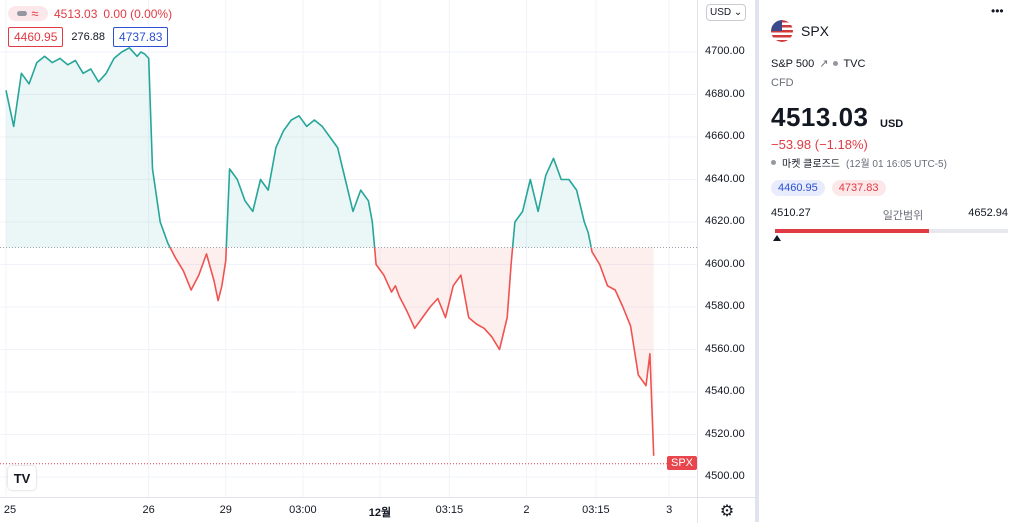 This screenshot has height=523, width=1019. What do you see at coordinates (828, 188) in the screenshot?
I see `panel-range-pills: 4460.95 4737.83` at bounding box center [828, 188].